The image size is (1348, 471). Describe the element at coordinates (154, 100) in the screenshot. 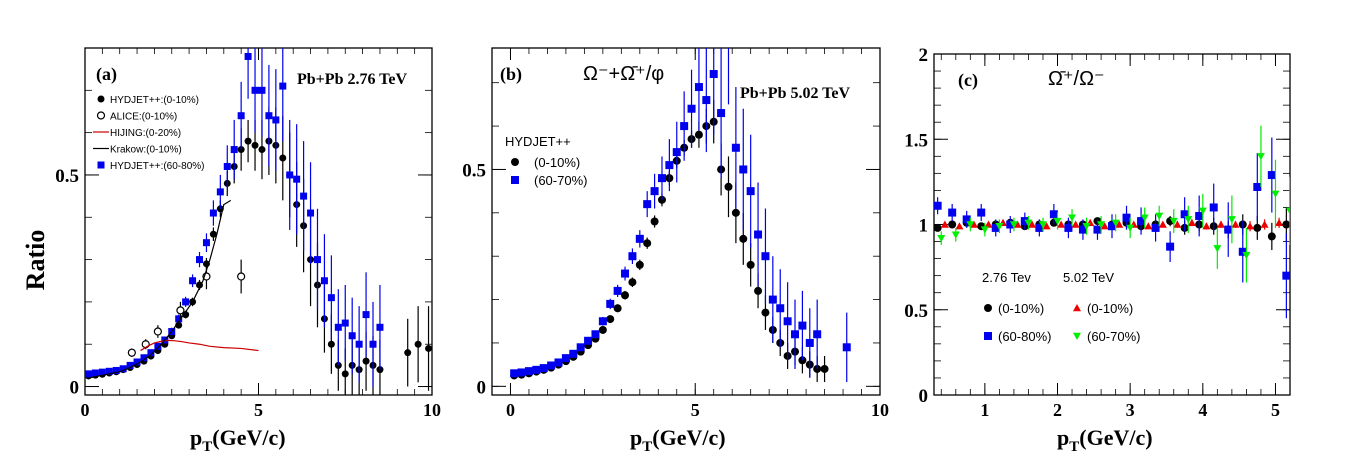

I see `legend-label: HYDJET++:(0-10%)` at that location.